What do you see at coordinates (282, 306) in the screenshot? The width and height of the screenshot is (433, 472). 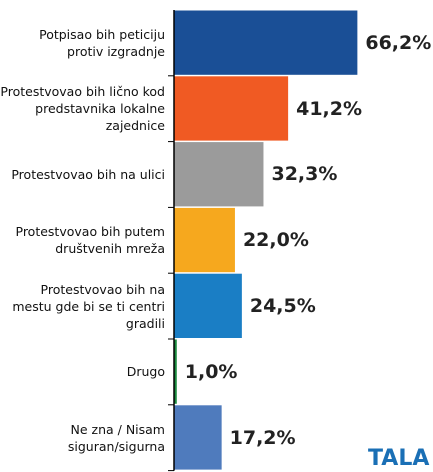 I see `value-label: 24,5%` at bounding box center [282, 306].